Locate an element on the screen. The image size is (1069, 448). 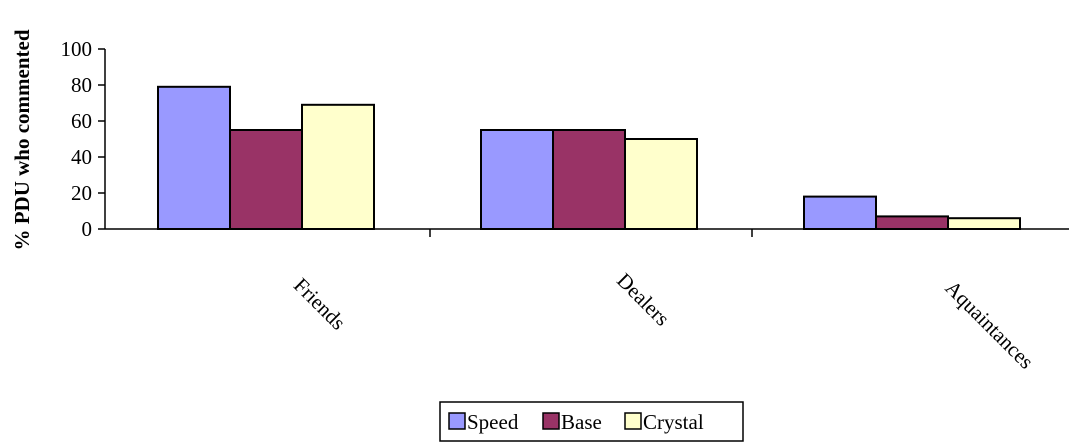
legend-swatch-crystal is located at coordinates (633, 421).